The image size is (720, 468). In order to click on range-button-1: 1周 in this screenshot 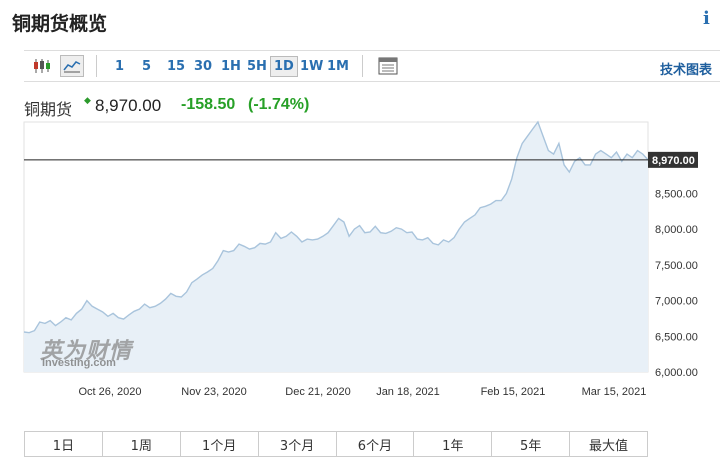, I will do `click(142, 444)`.